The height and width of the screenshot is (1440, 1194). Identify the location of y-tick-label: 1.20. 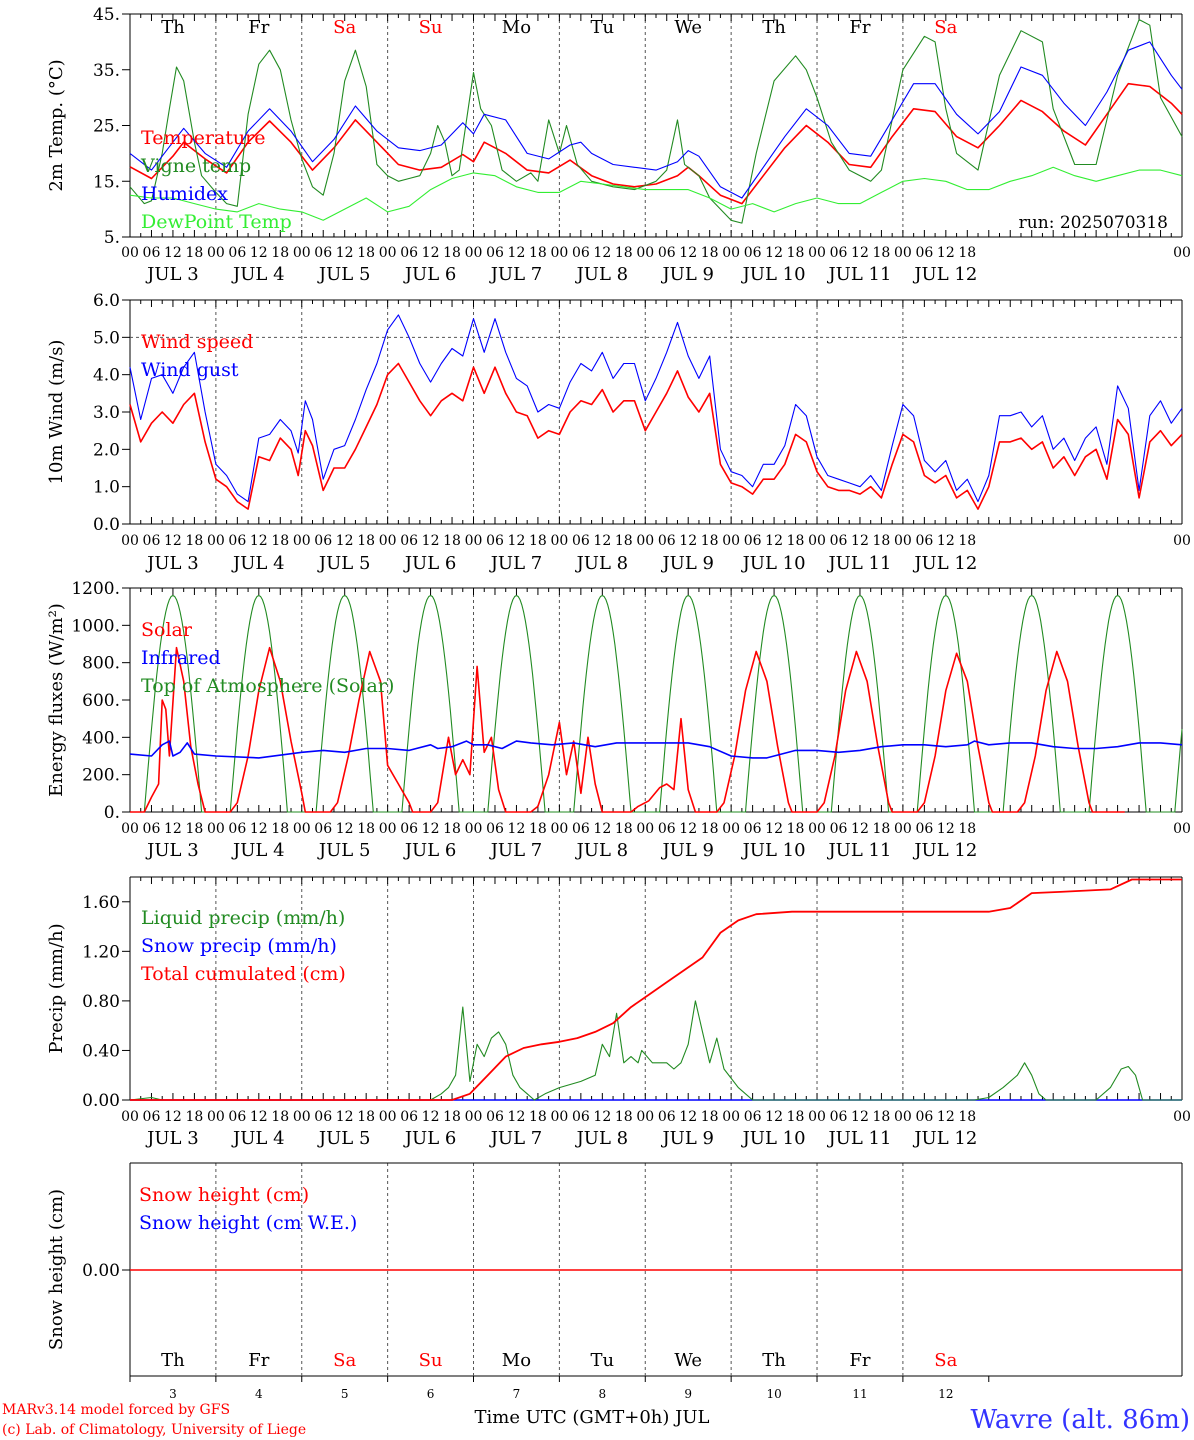
(101, 952).